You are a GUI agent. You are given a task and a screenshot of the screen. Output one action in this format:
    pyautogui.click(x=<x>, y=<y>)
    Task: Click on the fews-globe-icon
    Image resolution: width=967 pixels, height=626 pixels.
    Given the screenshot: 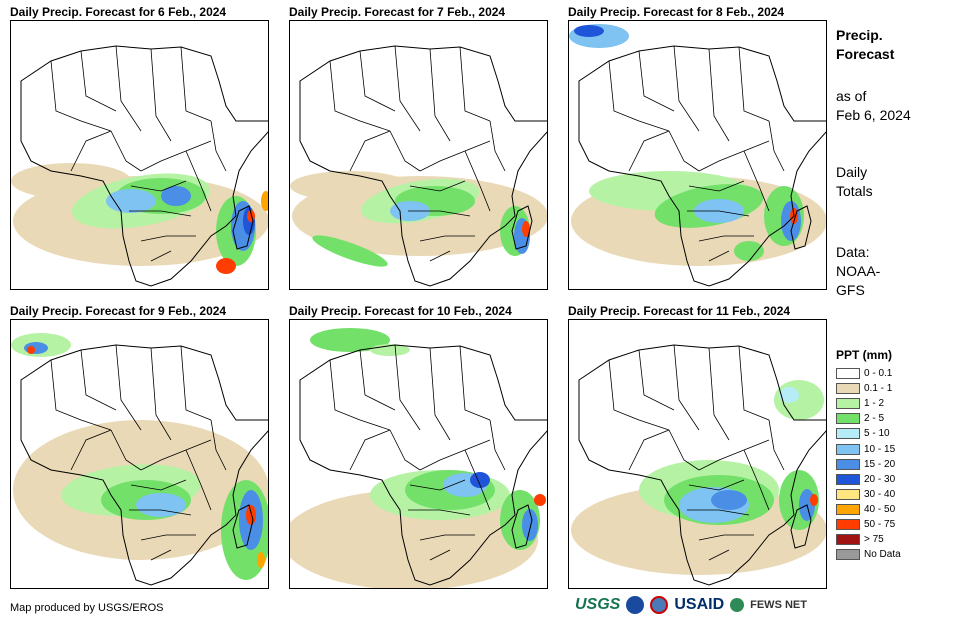 What is the action you would take?
    pyautogui.click(x=737, y=605)
    